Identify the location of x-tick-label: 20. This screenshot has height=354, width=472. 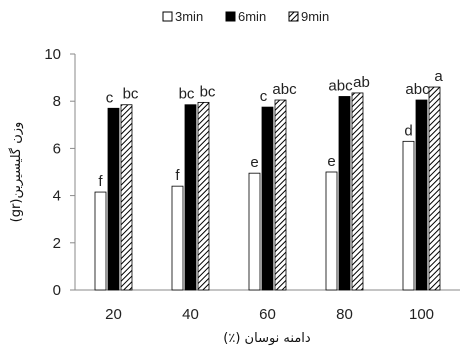
(113, 314).